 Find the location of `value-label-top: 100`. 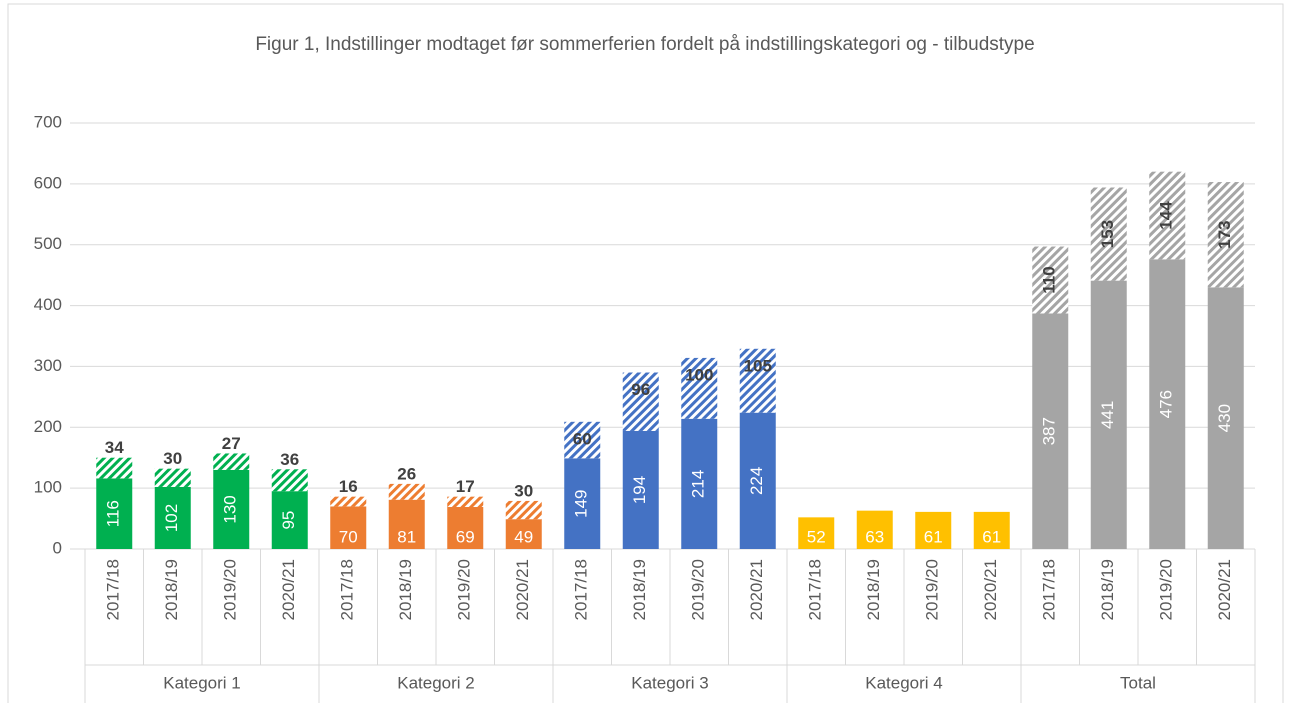

value-label-top: 100 is located at coordinates (699, 374).